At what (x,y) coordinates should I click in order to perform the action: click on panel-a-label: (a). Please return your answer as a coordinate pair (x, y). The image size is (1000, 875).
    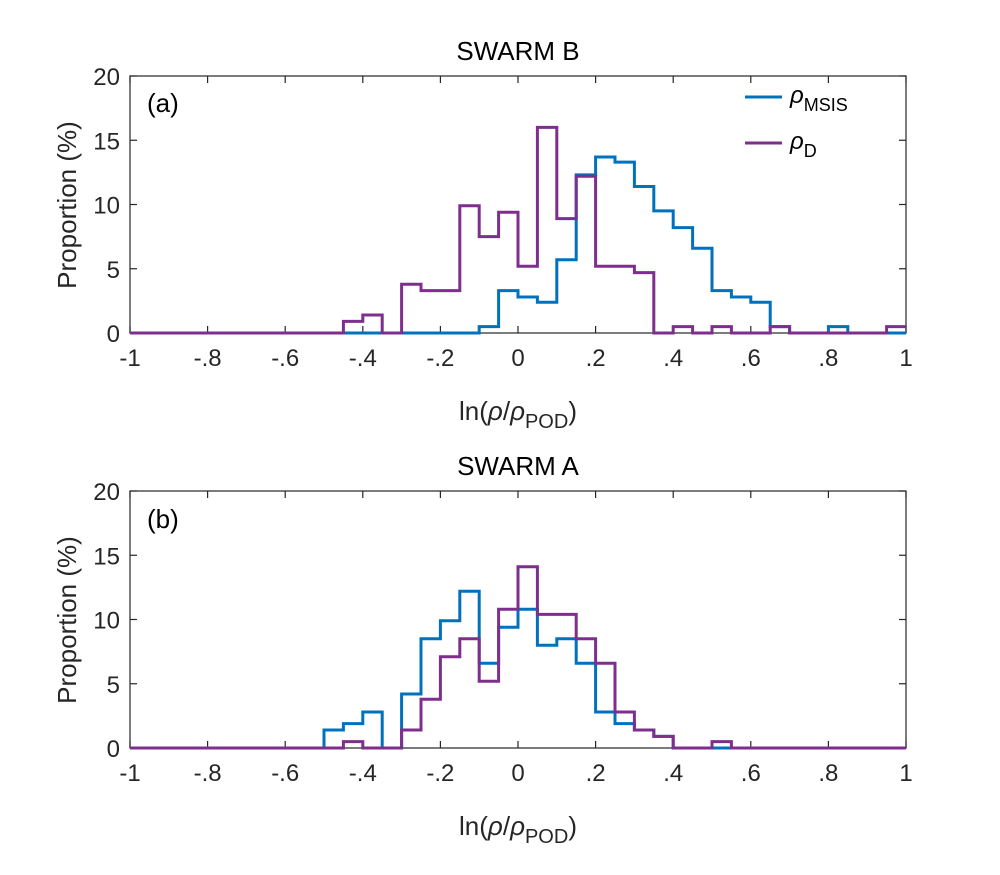
    Looking at the image, I should click on (163, 103).